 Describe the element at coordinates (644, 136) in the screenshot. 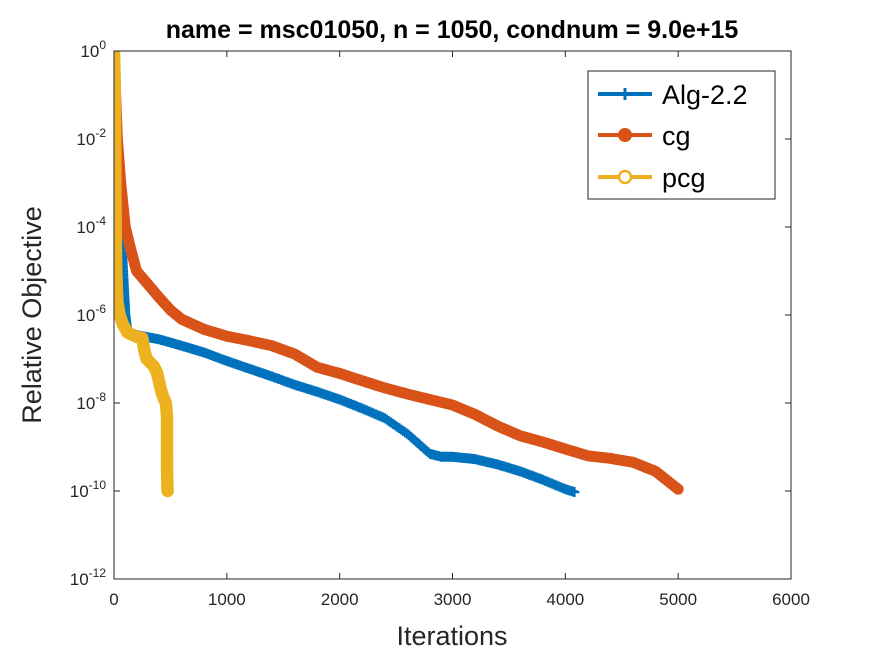

I see `legend-item-cg: cg` at that location.